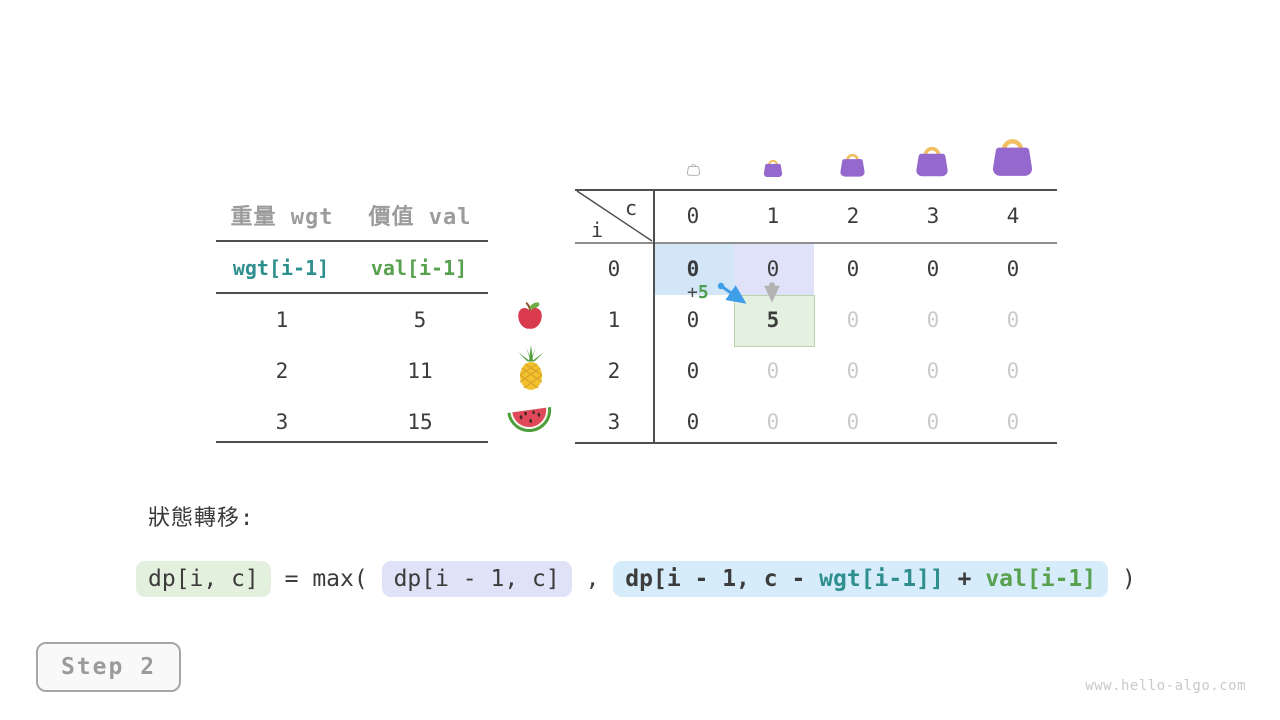 The height and width of the screenshot is (720, 1280). I want to click on dp-row-header-3: 3, so click(614, 422).